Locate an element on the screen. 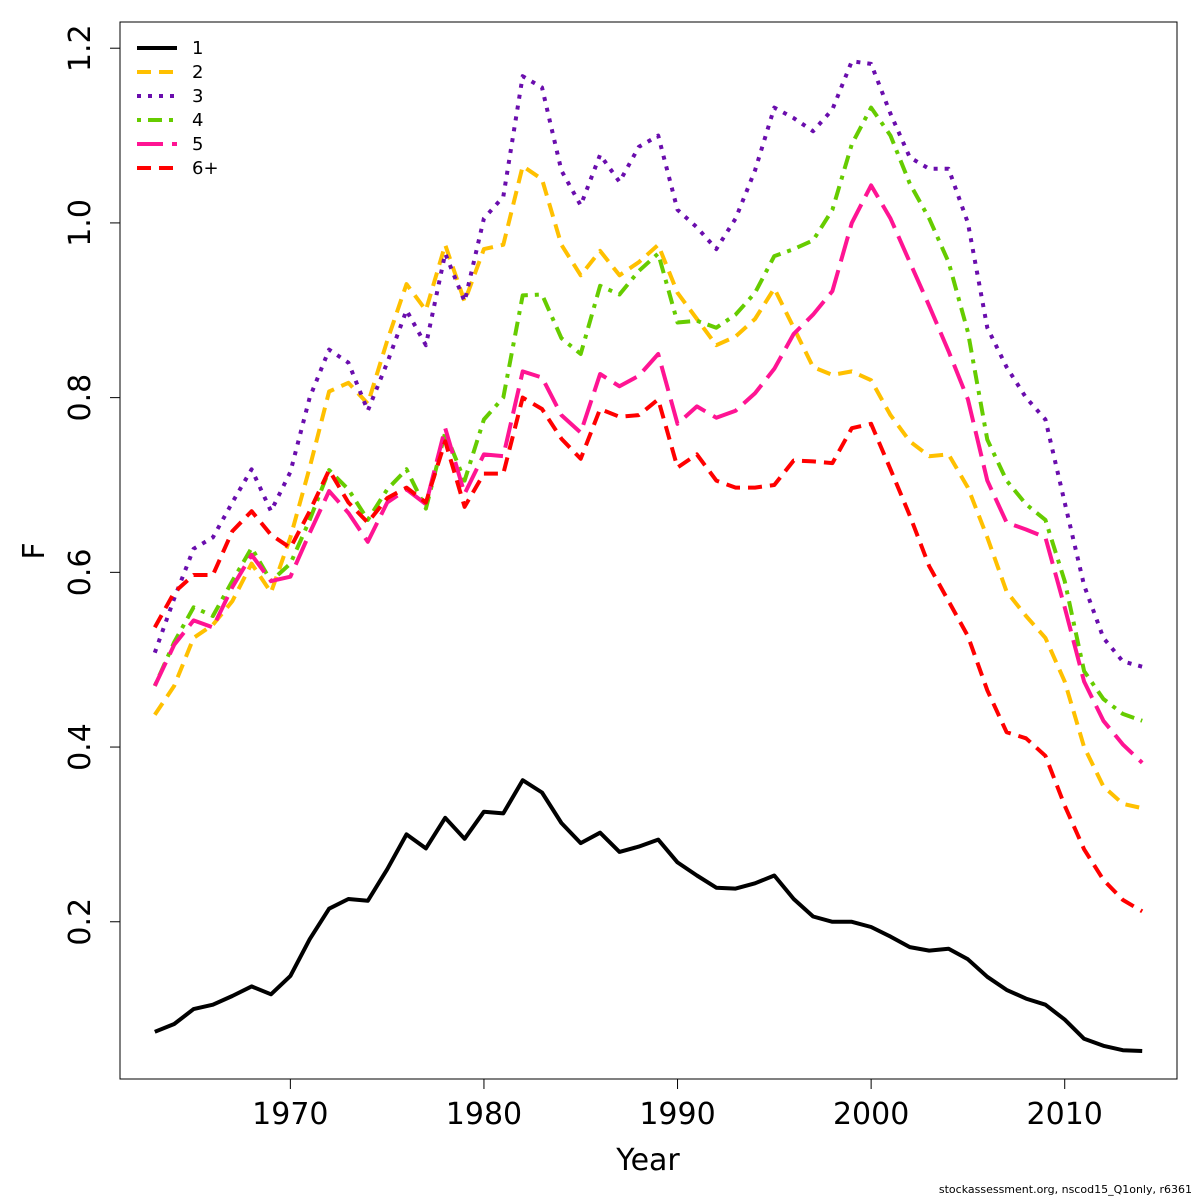 This screenshot has height=1200, width=1200. x-tick-label: 1980 is located at coordinates (484, 1114).